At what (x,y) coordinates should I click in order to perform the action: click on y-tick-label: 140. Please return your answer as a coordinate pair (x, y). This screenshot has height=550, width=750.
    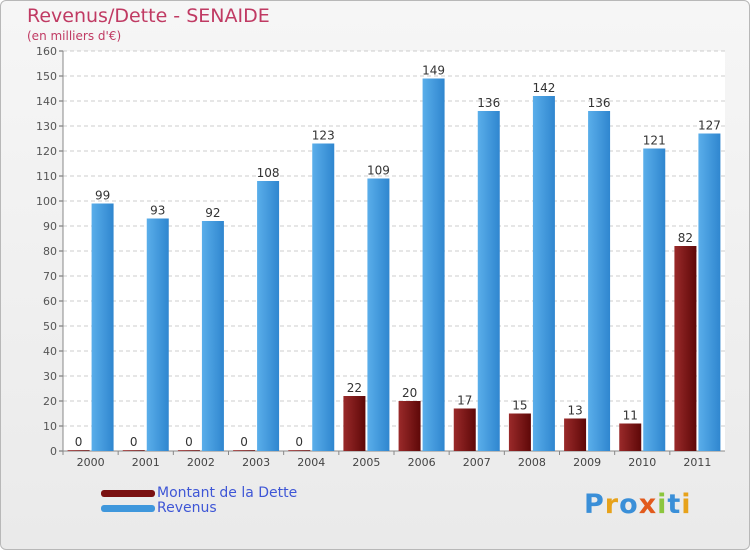
    Looking at the image, I should click on (46, 101).